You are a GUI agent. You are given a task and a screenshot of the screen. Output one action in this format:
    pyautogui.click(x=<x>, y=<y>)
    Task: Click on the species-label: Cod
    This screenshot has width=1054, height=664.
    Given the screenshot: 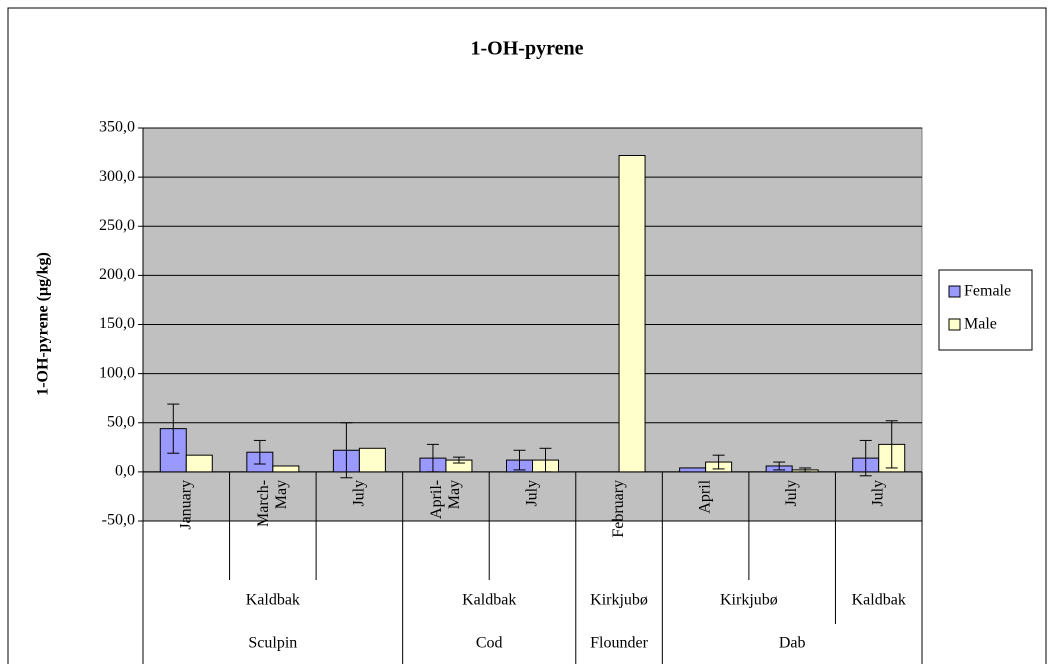 What is the action you would take?
    pyautogui.click(x=489, y=643)
    